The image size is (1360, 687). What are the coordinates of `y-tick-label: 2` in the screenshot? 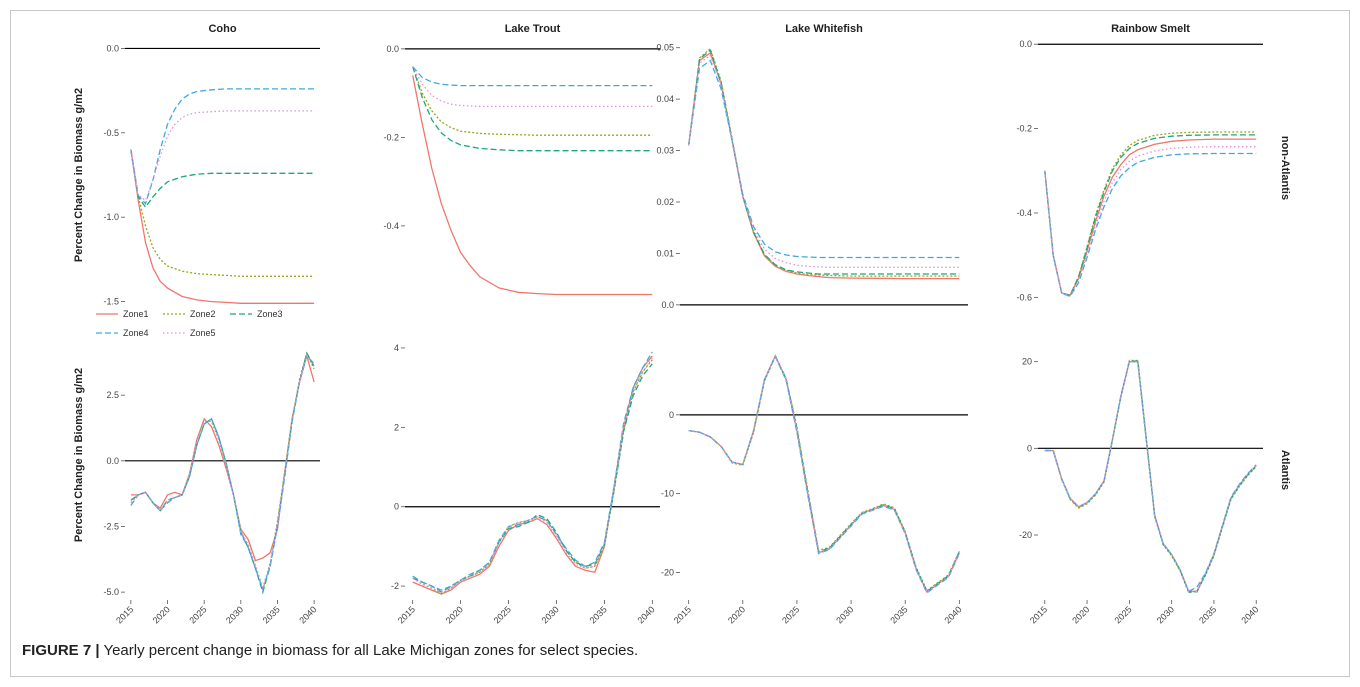 It's located at (396, 427).